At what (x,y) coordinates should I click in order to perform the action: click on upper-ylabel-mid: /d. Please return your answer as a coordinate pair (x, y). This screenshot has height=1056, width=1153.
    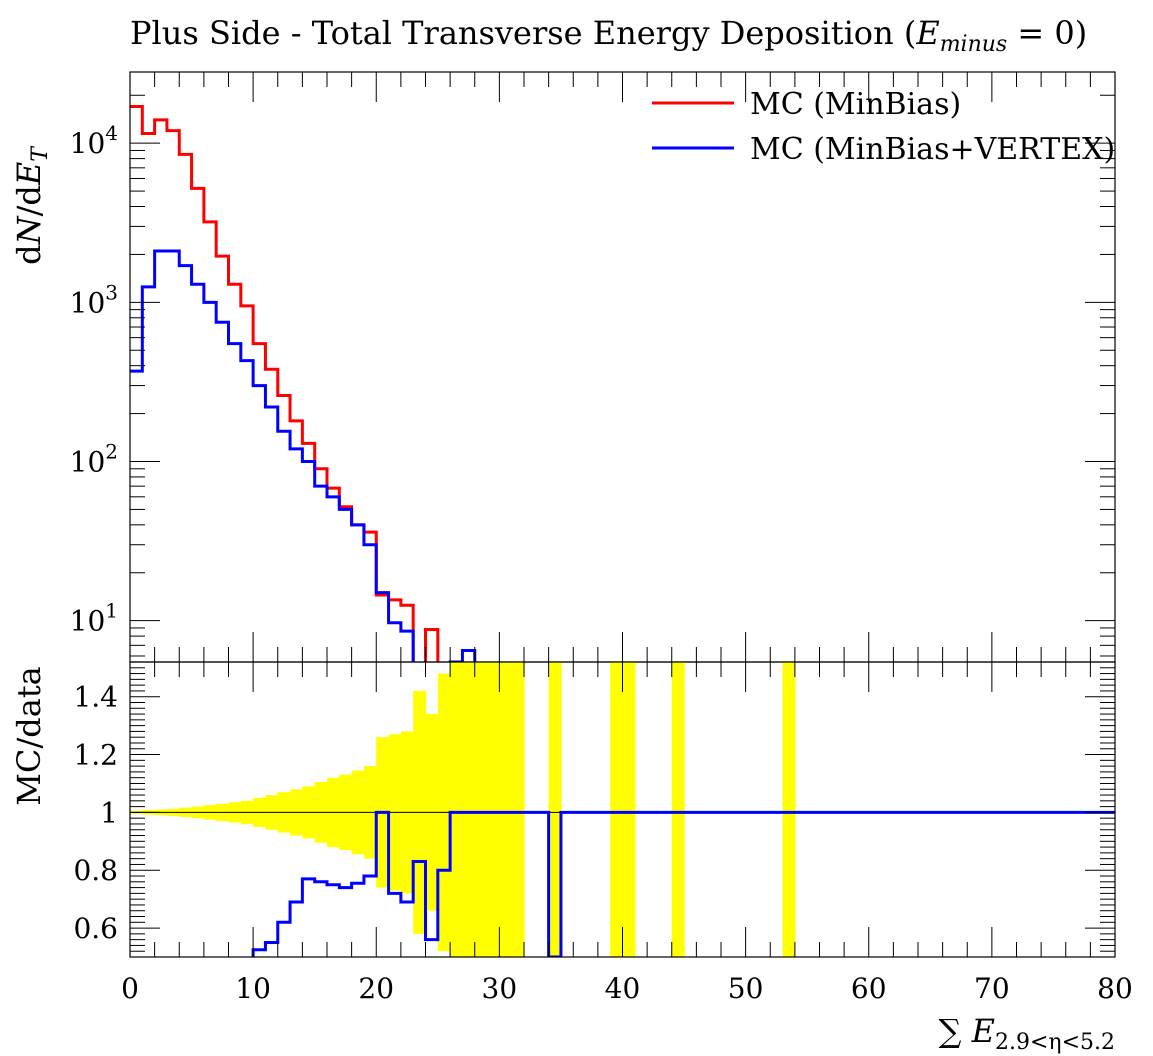
    Looking at the image, I should click on (29, 200).